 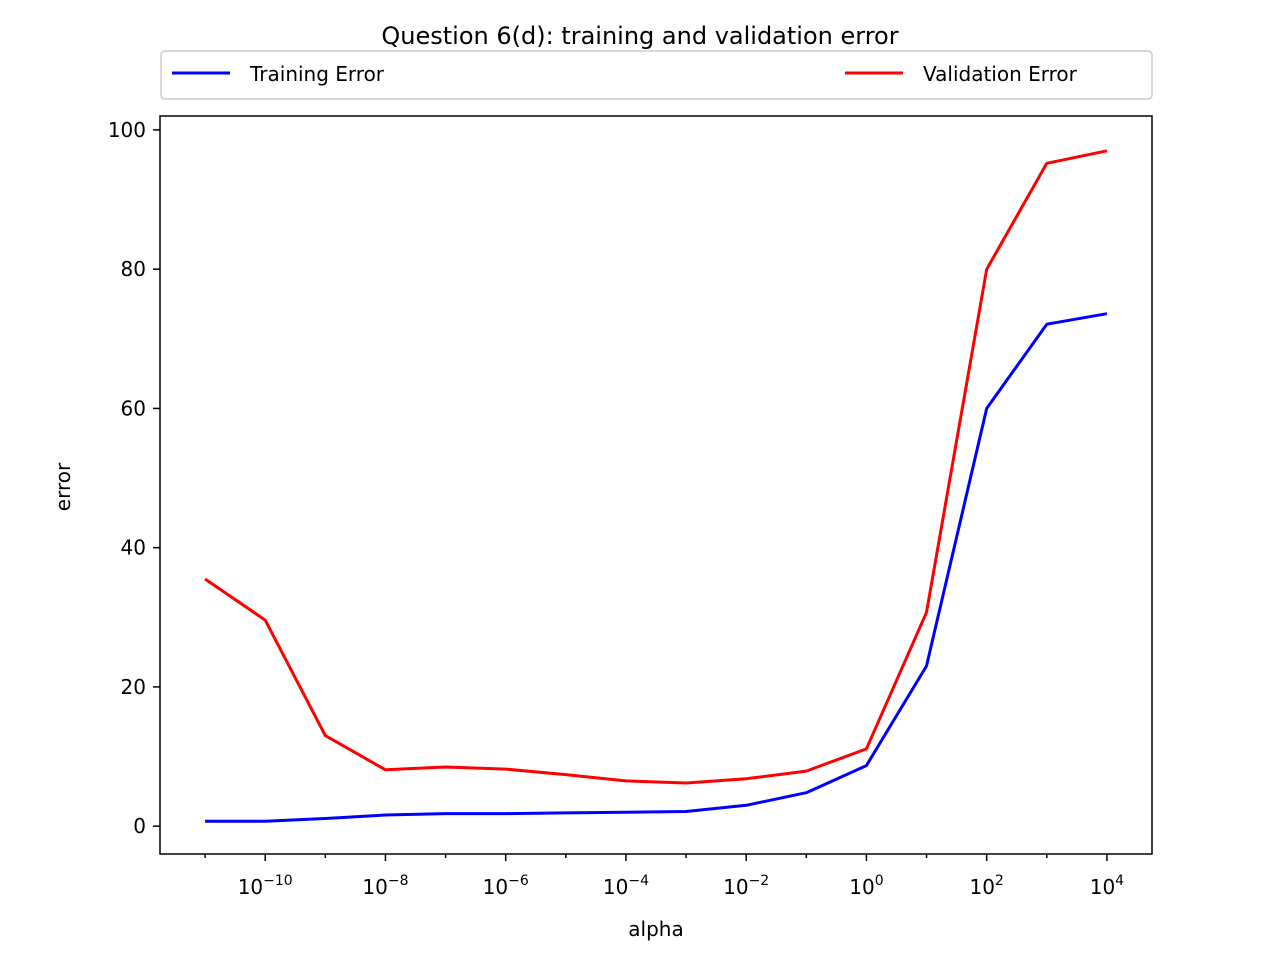 I want to click on x-tick-label: 10⁻⁶, so click(x=506, y=886).